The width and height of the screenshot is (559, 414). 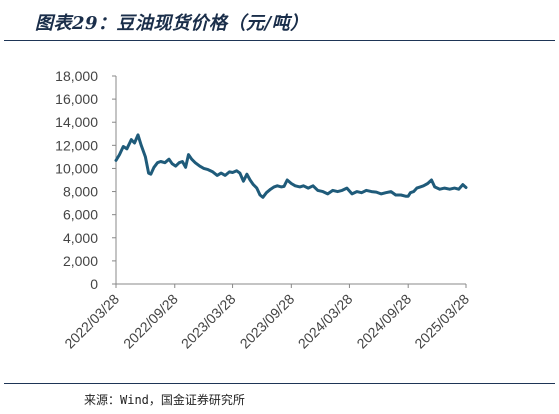 What do you see at coordinates (80, 238) in the screenshot?
I see `y-tick-label: 4,000` at bounding box center [80, 238].